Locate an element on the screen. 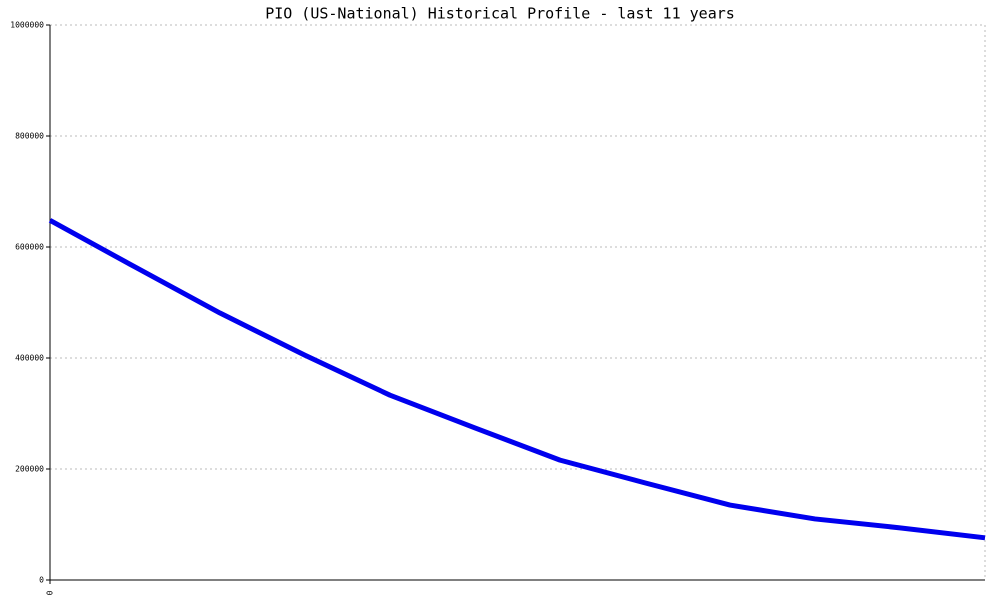  y-tick-label: 400000 is located at coordinates (29, 358).